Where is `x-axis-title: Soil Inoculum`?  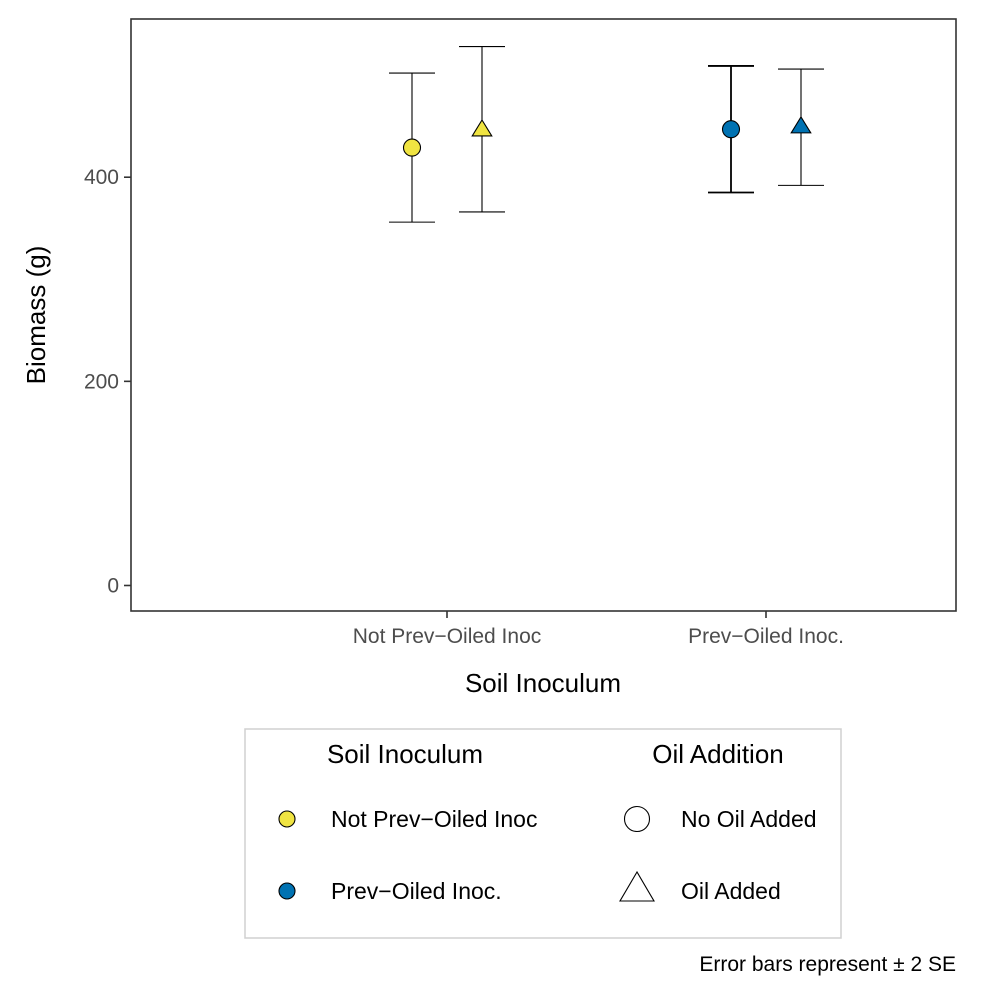 x-axis-title: Soil Inoculum is located at coordinates (543, 683).